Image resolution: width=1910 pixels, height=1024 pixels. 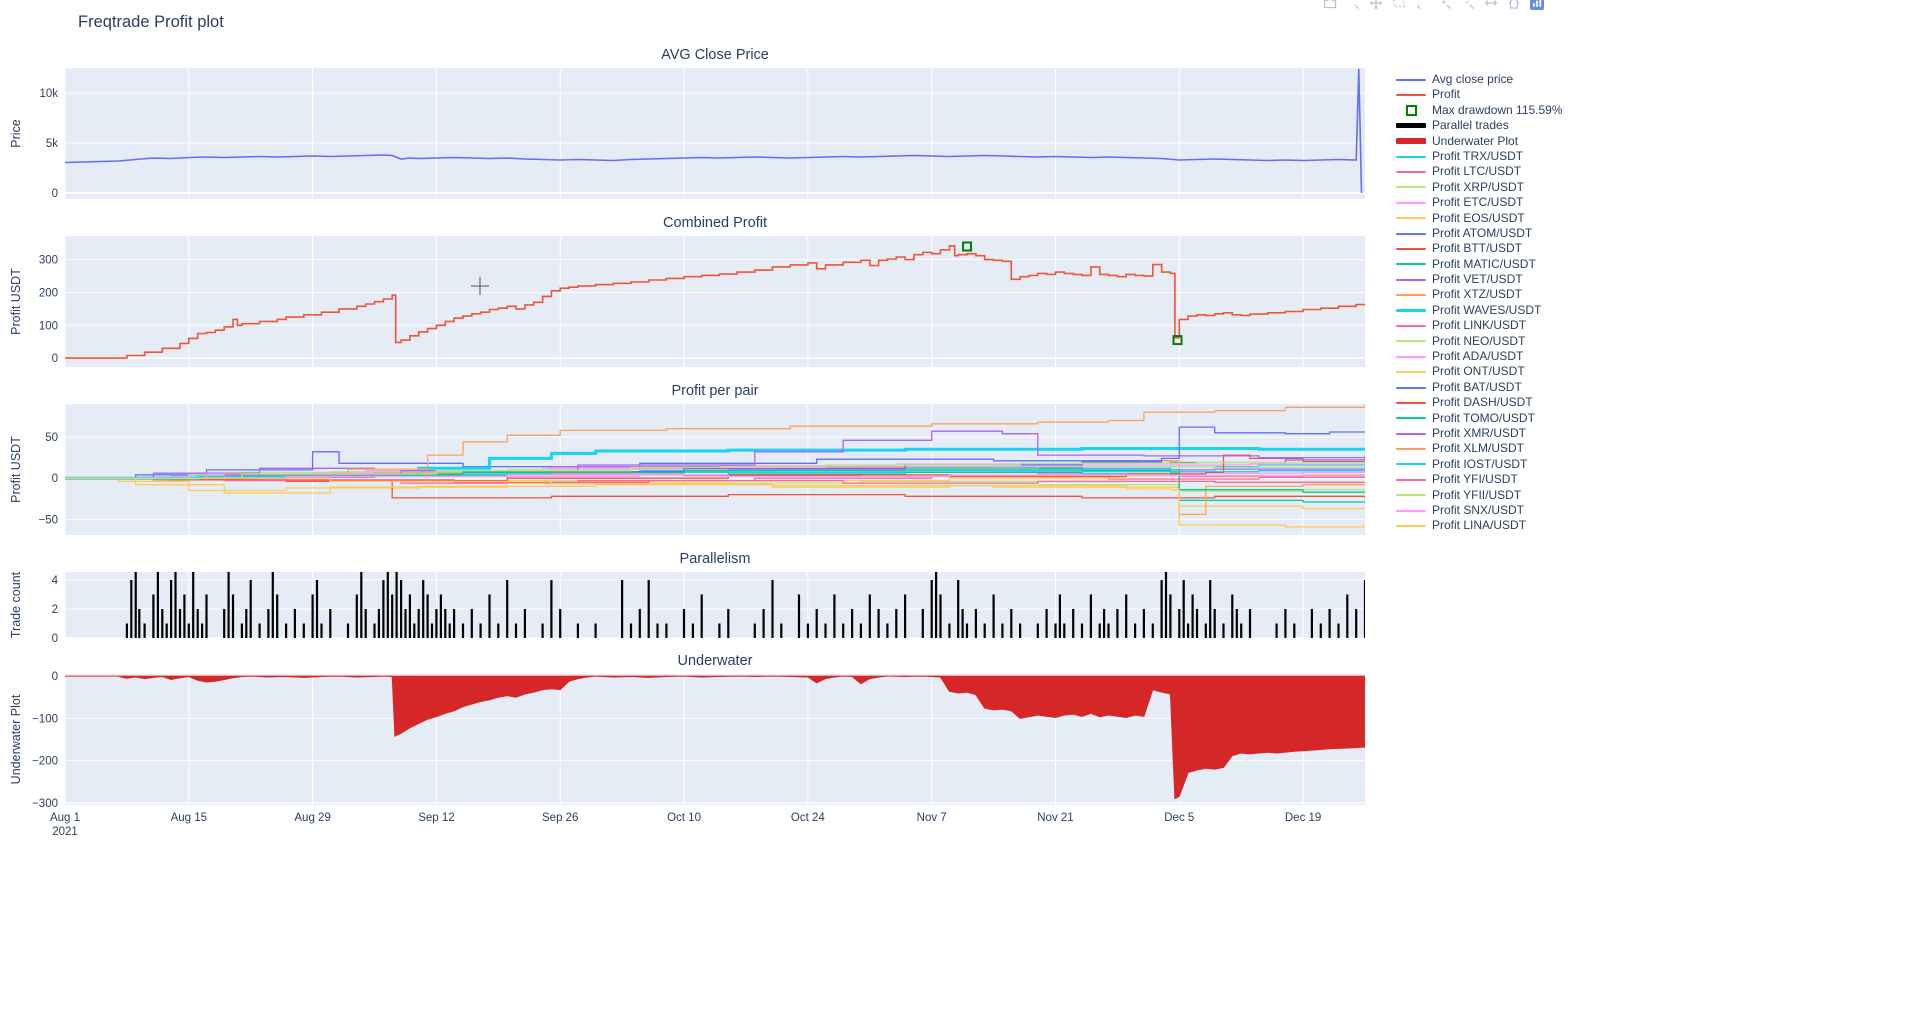 I want to click on y-axis-title: Profit USDT, so click(x=16, y=469).